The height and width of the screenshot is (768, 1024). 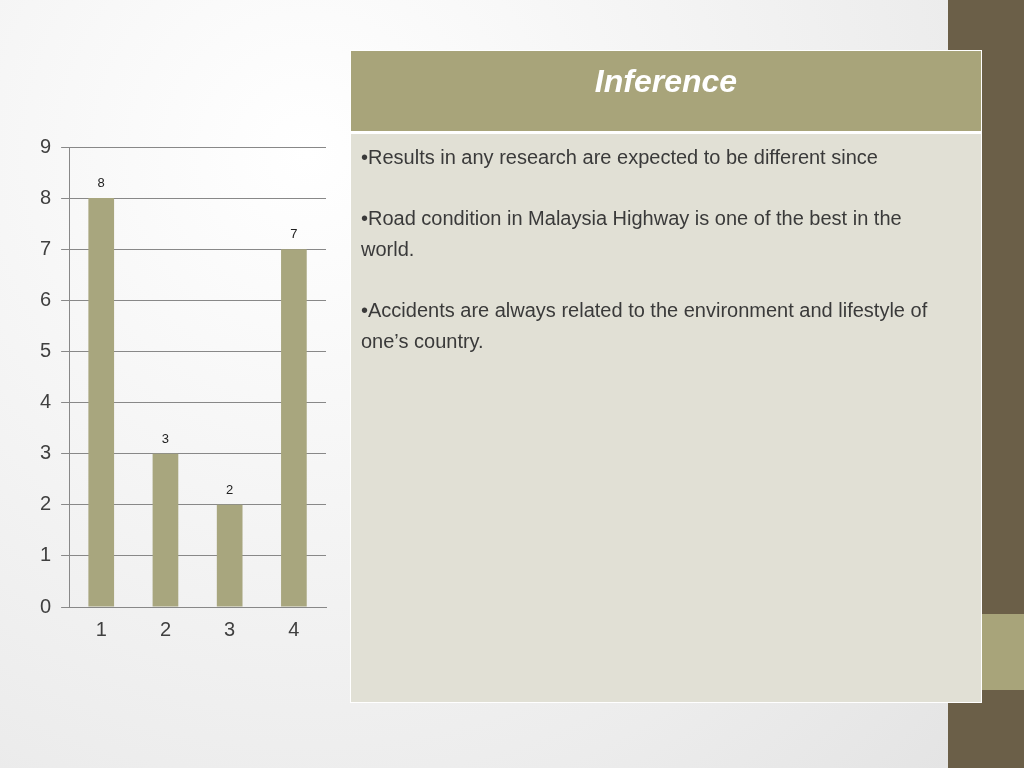 What do you see at coordinates (46, 298) in the screenshot?
I see `y-tick-label: 6` at bounding box center [46, 298].